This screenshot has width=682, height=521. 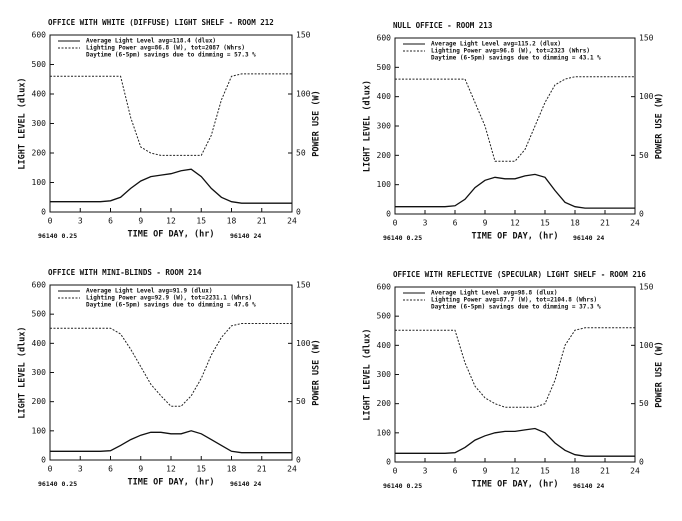 What do you see at coordinates (125, 272) in the screenshot?
I see `chart-title: OFFICE WITH MINI-BLINDS - ROOM 214` at bounding box center [125, 272].